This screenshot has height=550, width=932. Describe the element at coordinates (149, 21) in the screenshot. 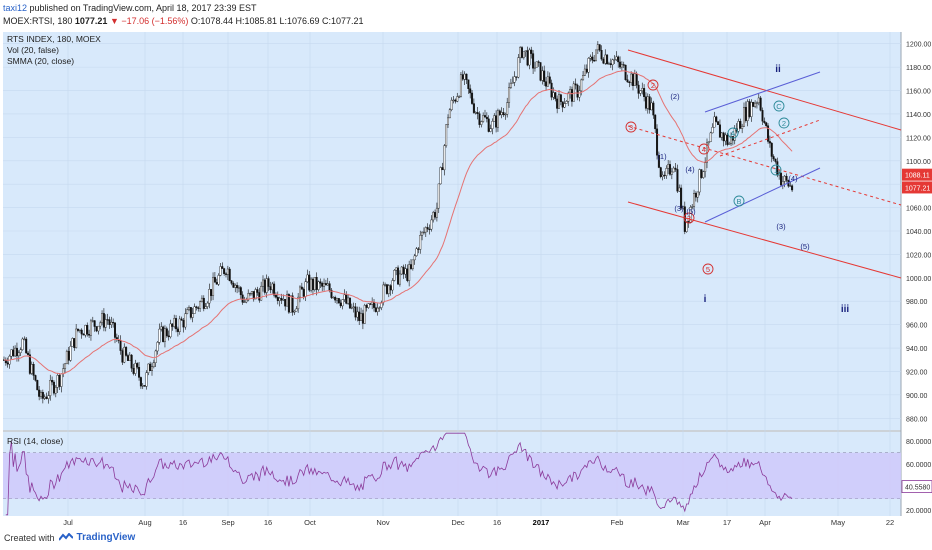

I see `change-value: ▼ −17.06 (−1.56%)` at that location.